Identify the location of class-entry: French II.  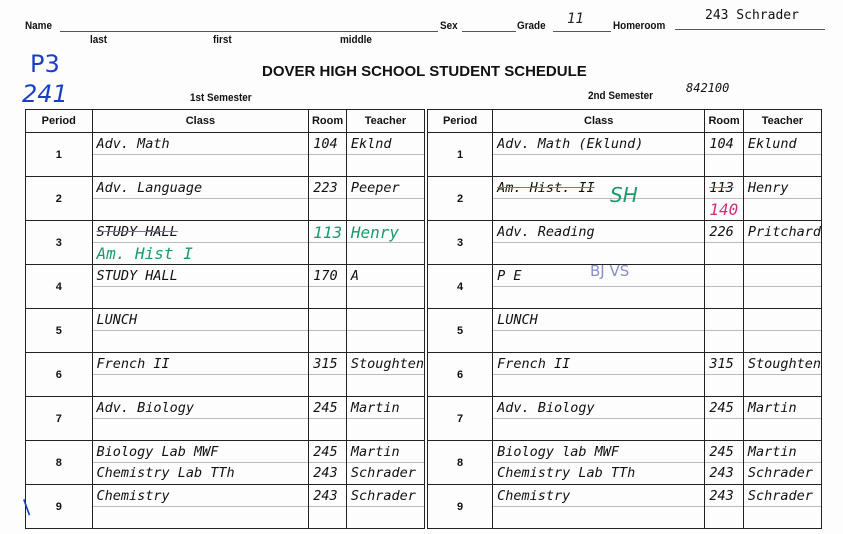
(599, 364).